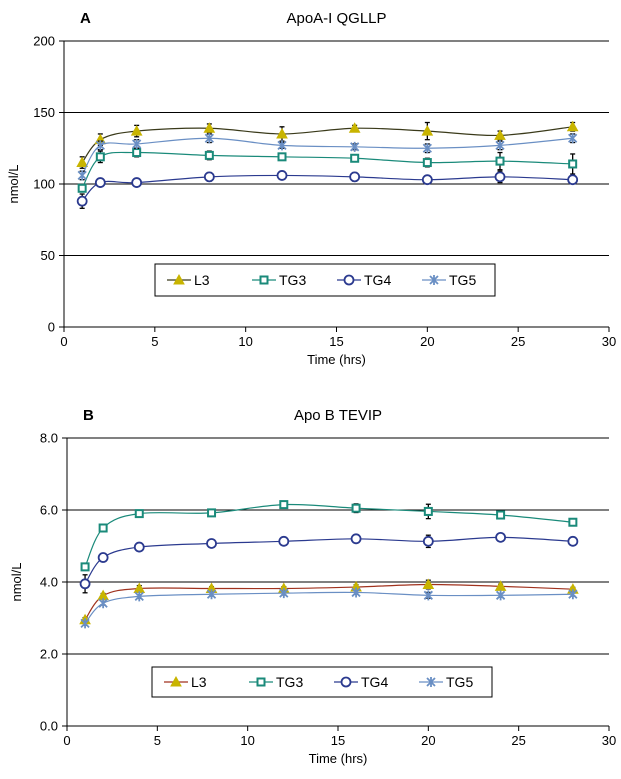 The height and width of the screenshot is (779, 621). I want to click on x-tick-label: 15, so click(338, 740).